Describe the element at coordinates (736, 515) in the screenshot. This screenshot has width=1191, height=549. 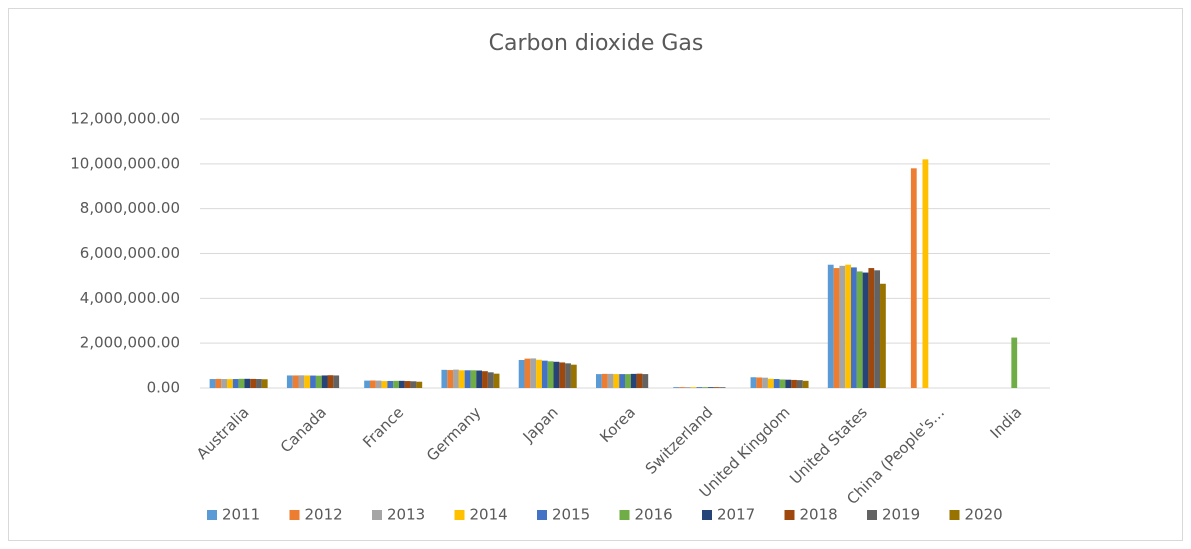
I see `legend-label: 2017` at that location.